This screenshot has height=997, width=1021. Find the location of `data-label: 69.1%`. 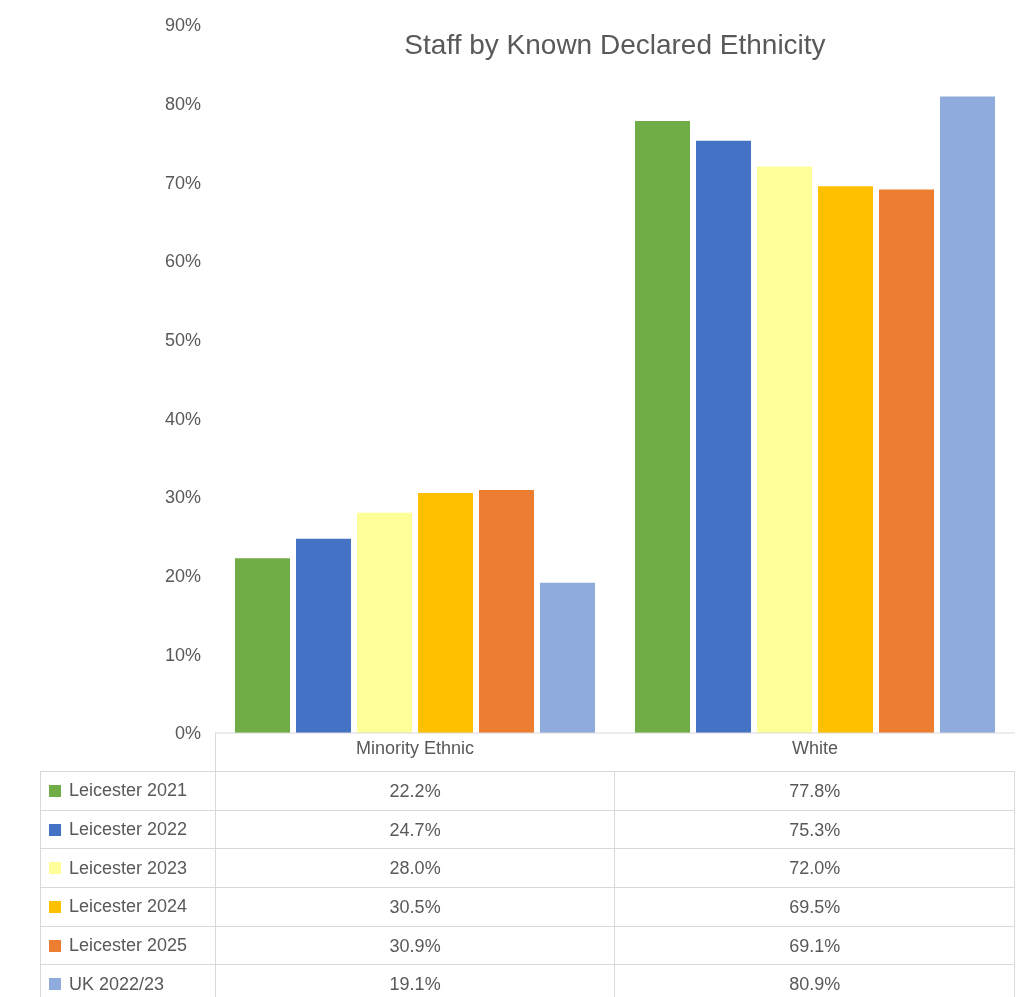

data-label: 69.1% is located at coordinates (815, 945).